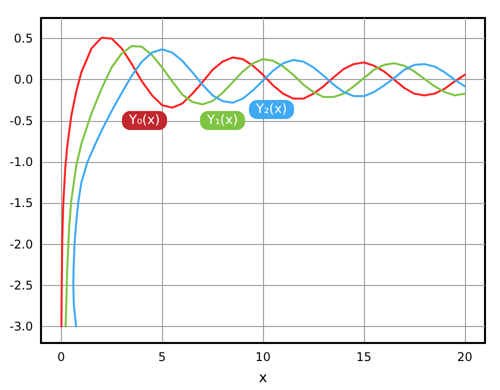 The width and height of the screenshot is (500, 390). I want to click on y-tick-label: -1.5, so click(21, 203).